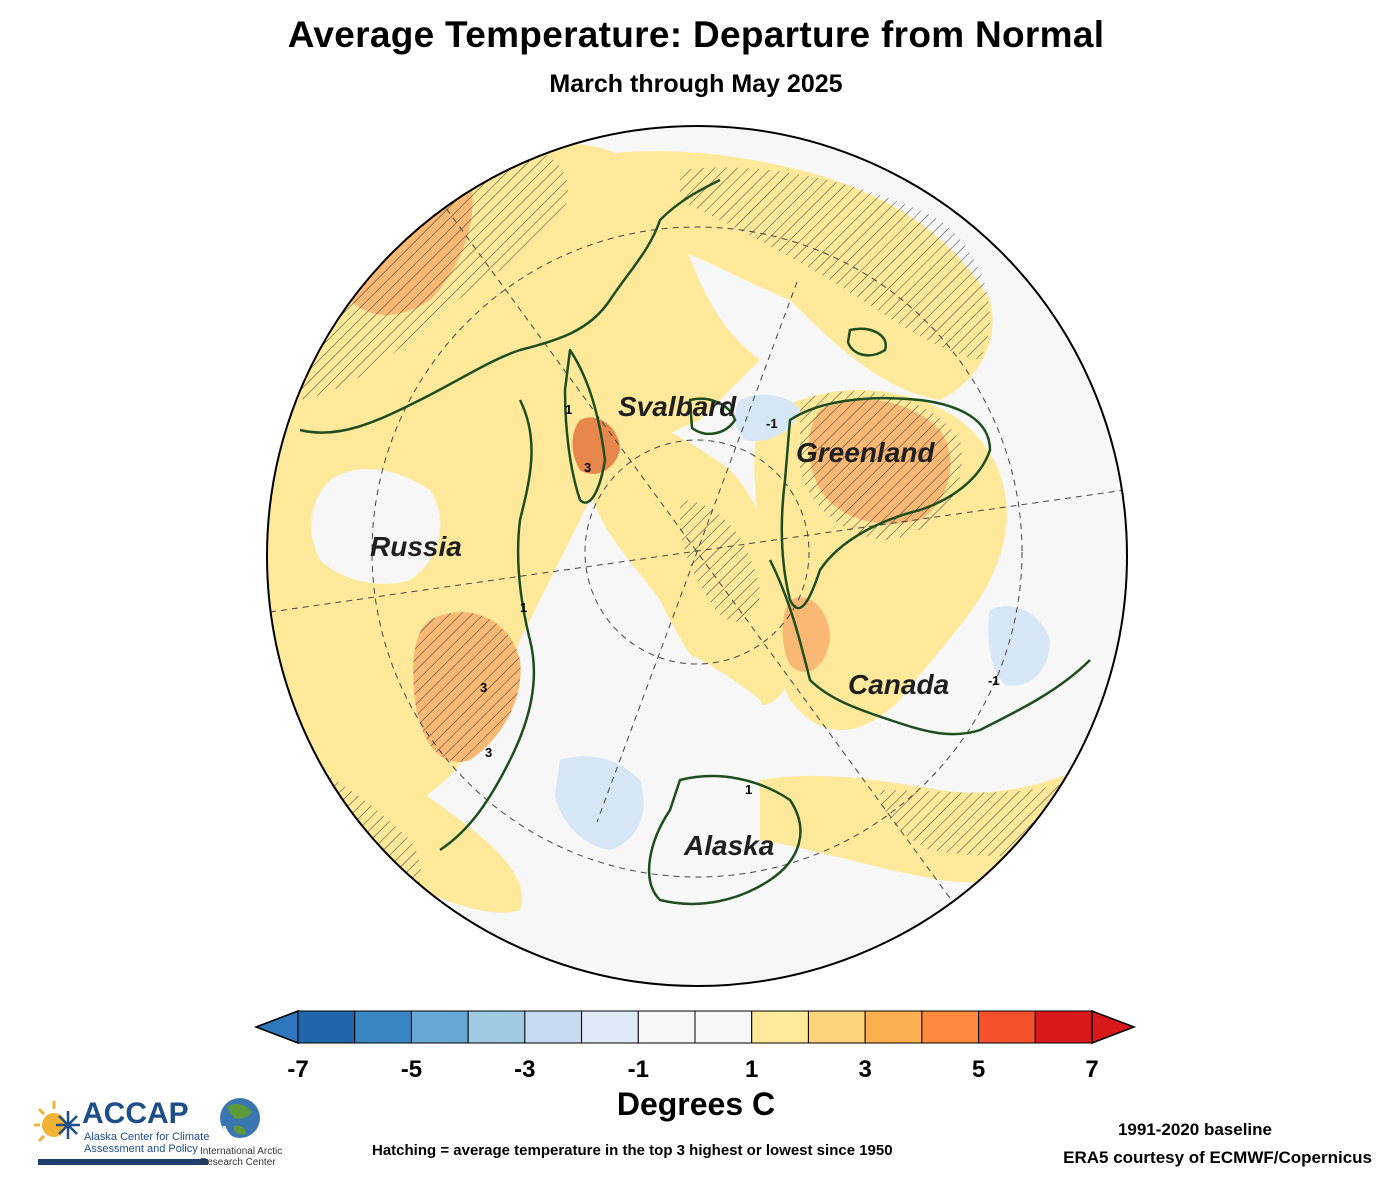 The width and height of the screenshot is (1392, 1184). I want to click on coastline-canada, so click(929, 647).